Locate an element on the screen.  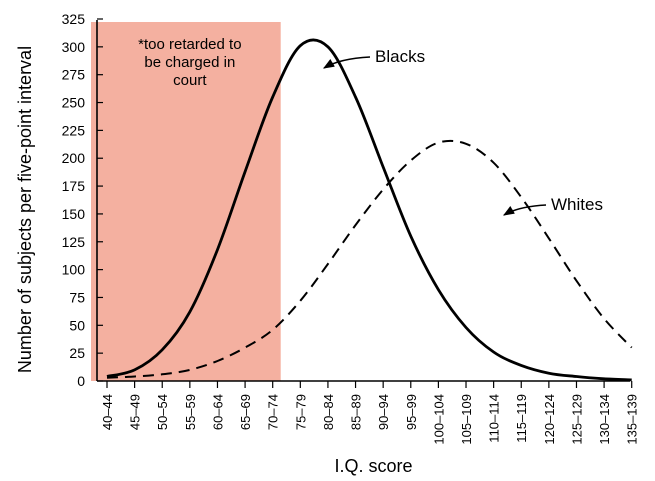
y-axis-ticks: 0 25 50 75 100 125 150 175 200 225 250 275 300 325 is located at coordinates (82, 200).